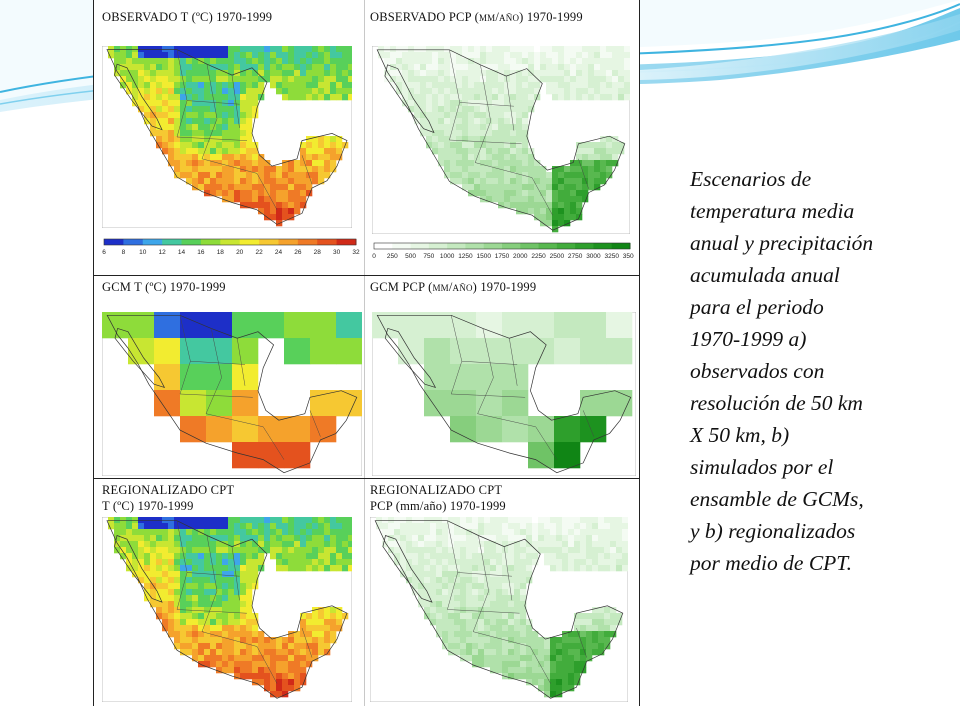 The height and width of the screenshot is (720, 960). Describe the element at coordinates (182, 252) in the screenshot. I see `colorbar-tick-label: 14` at that location.